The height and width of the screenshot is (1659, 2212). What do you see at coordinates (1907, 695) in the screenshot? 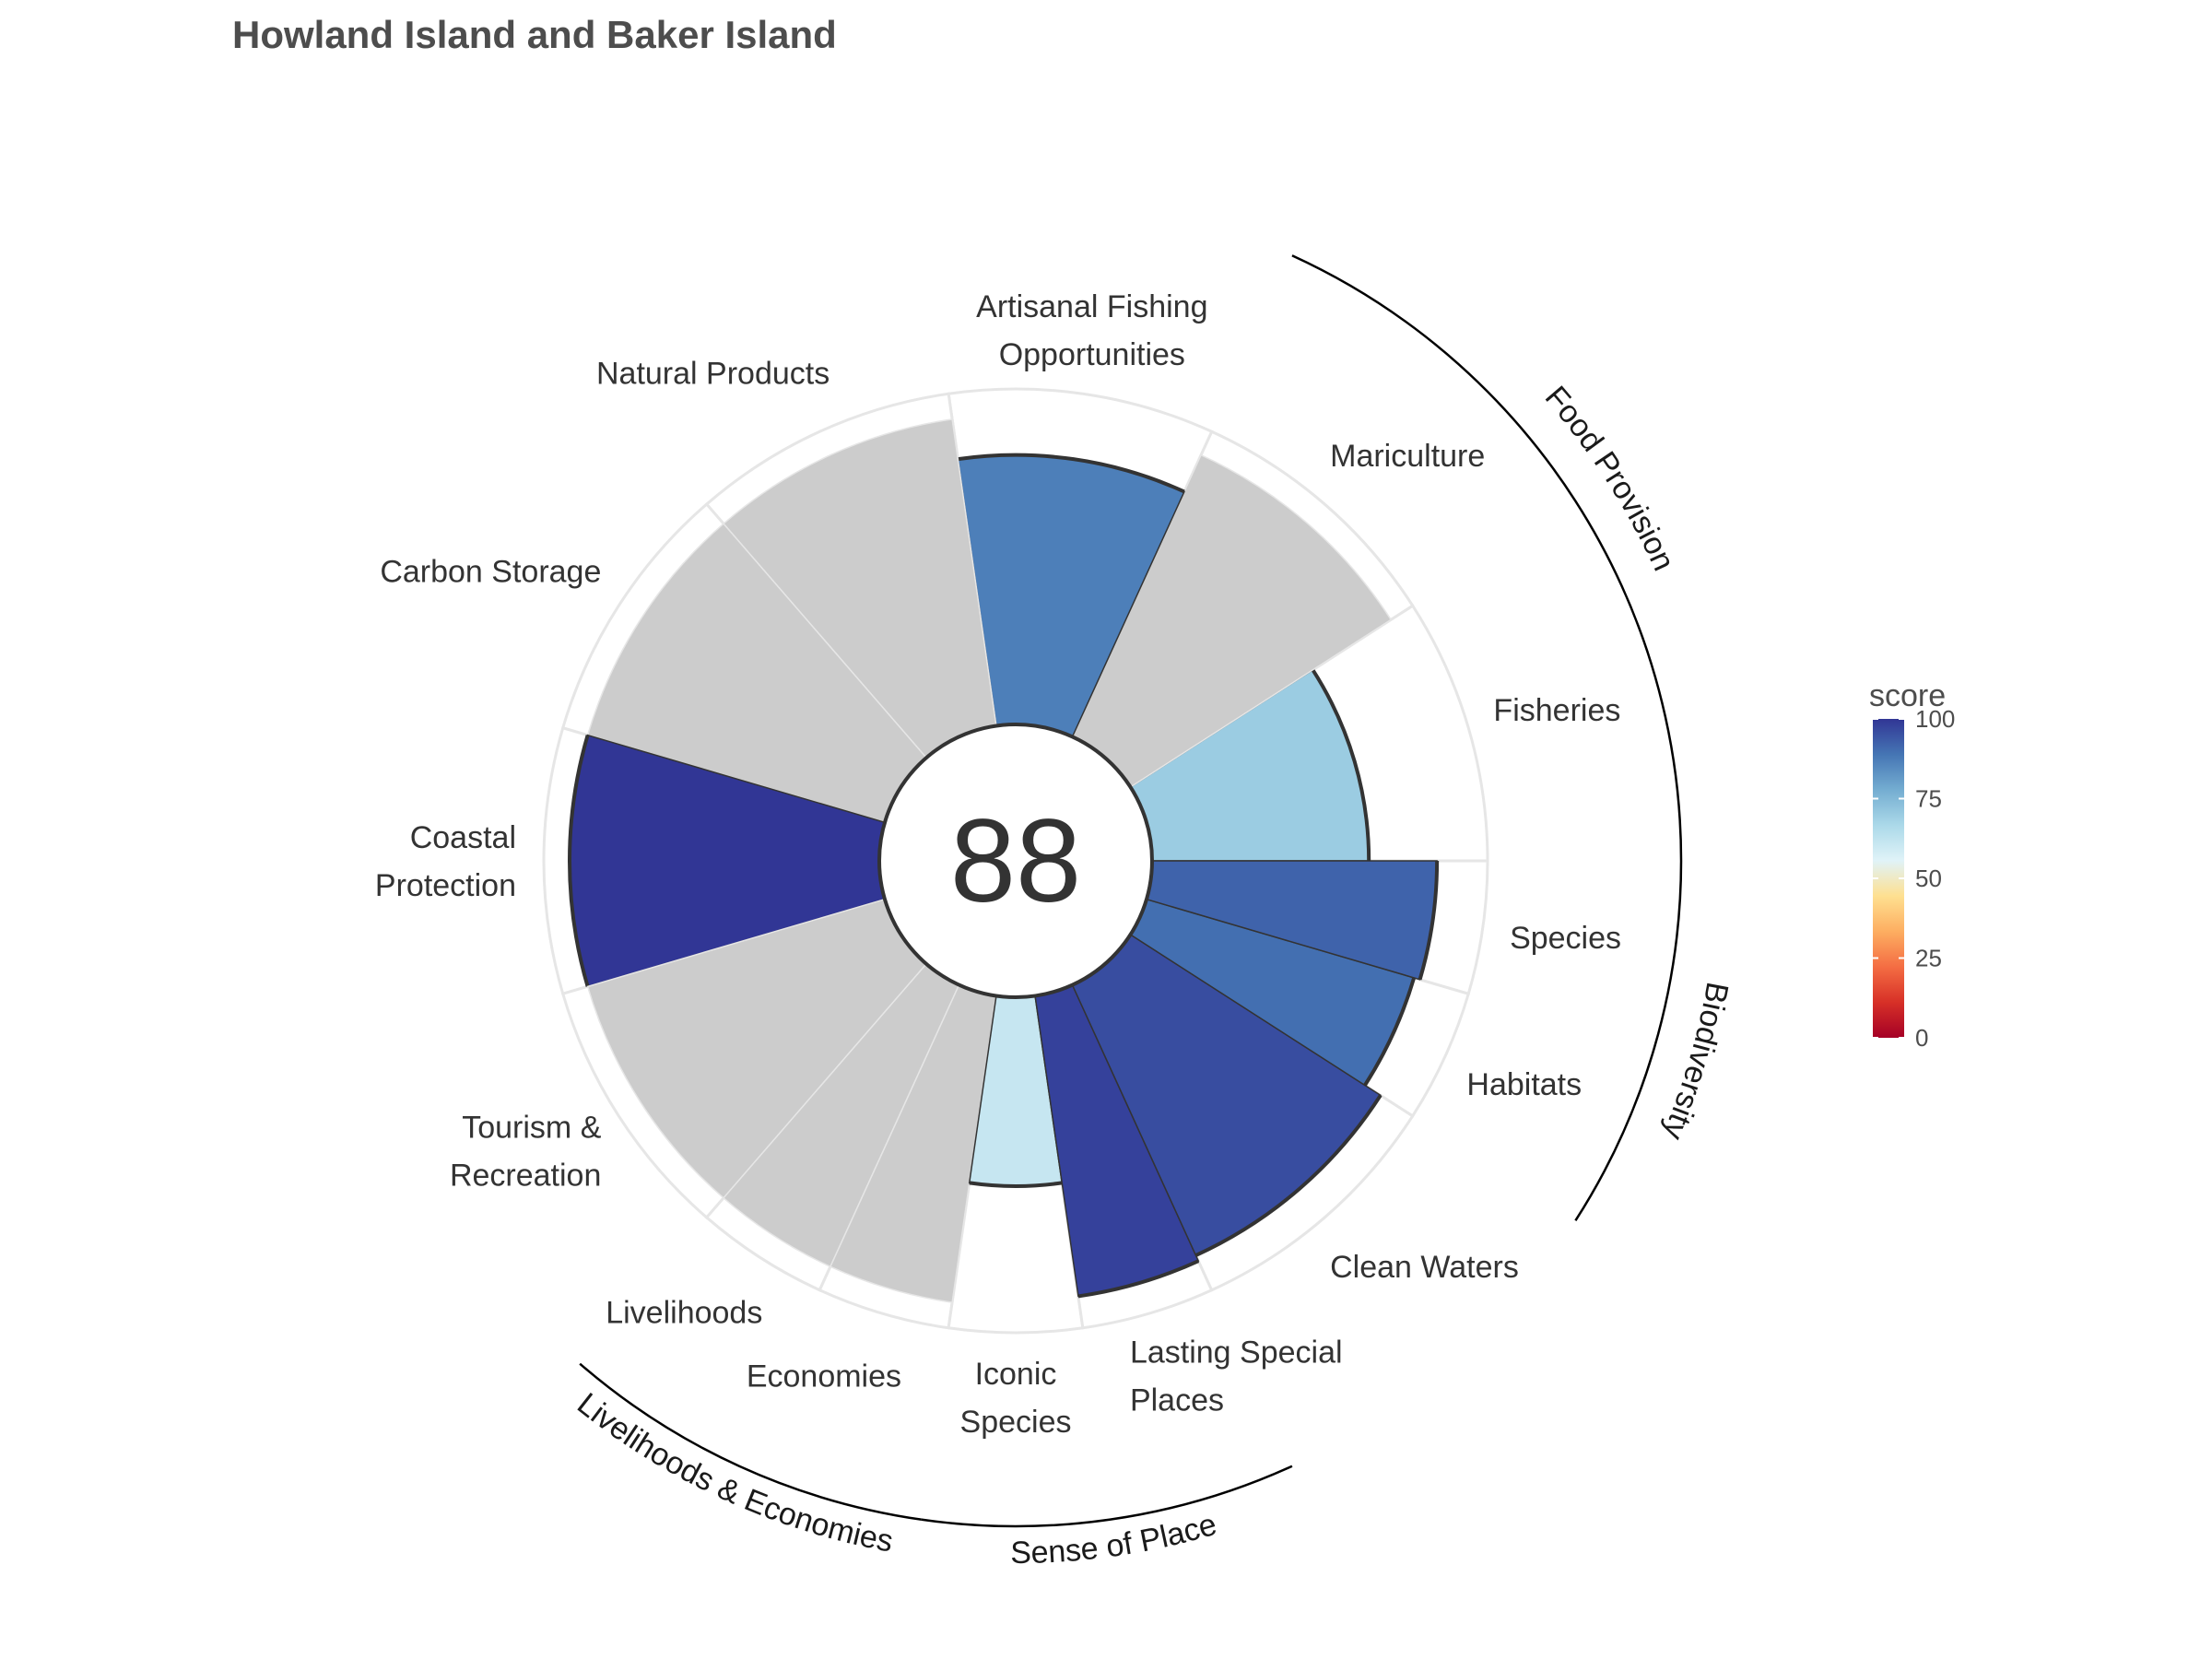
I see `legend-title: score` at bounding box center [1907, 695].